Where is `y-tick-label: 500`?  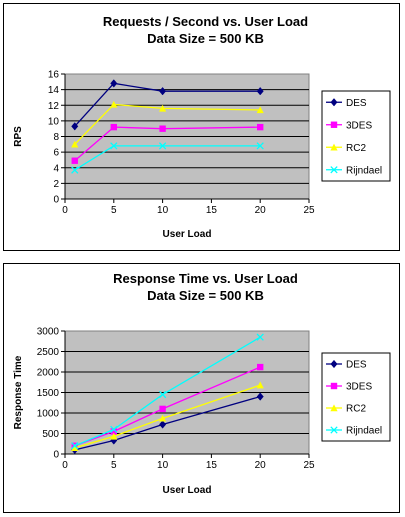
y-tick-label: 500 is located at coordinates (50, 434).